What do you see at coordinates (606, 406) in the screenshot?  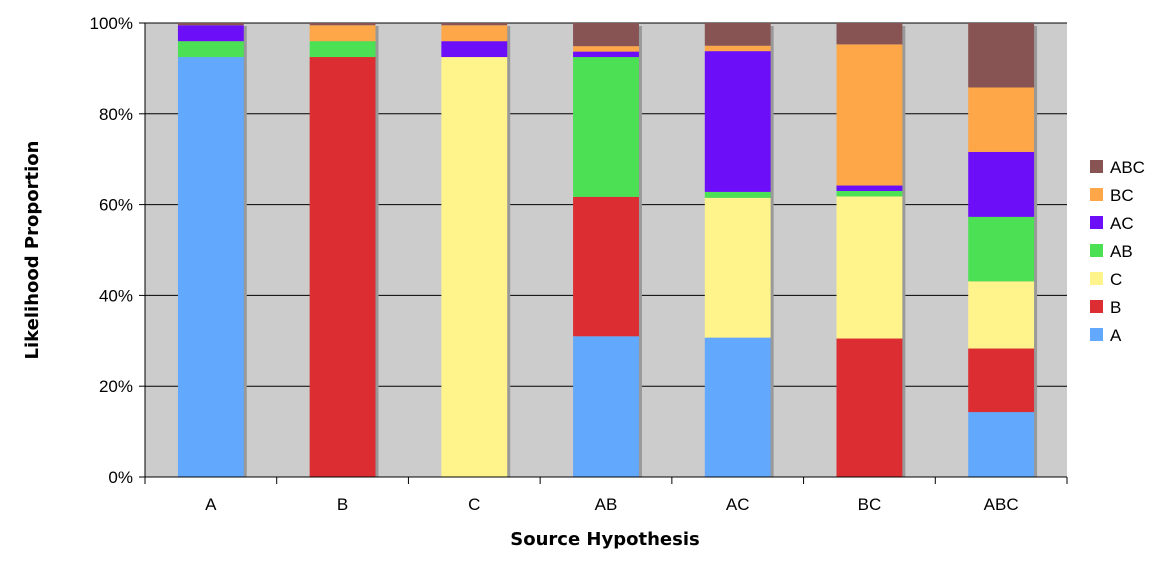 I see `bar-segment-a-ab` at bounding box center [606, 406].